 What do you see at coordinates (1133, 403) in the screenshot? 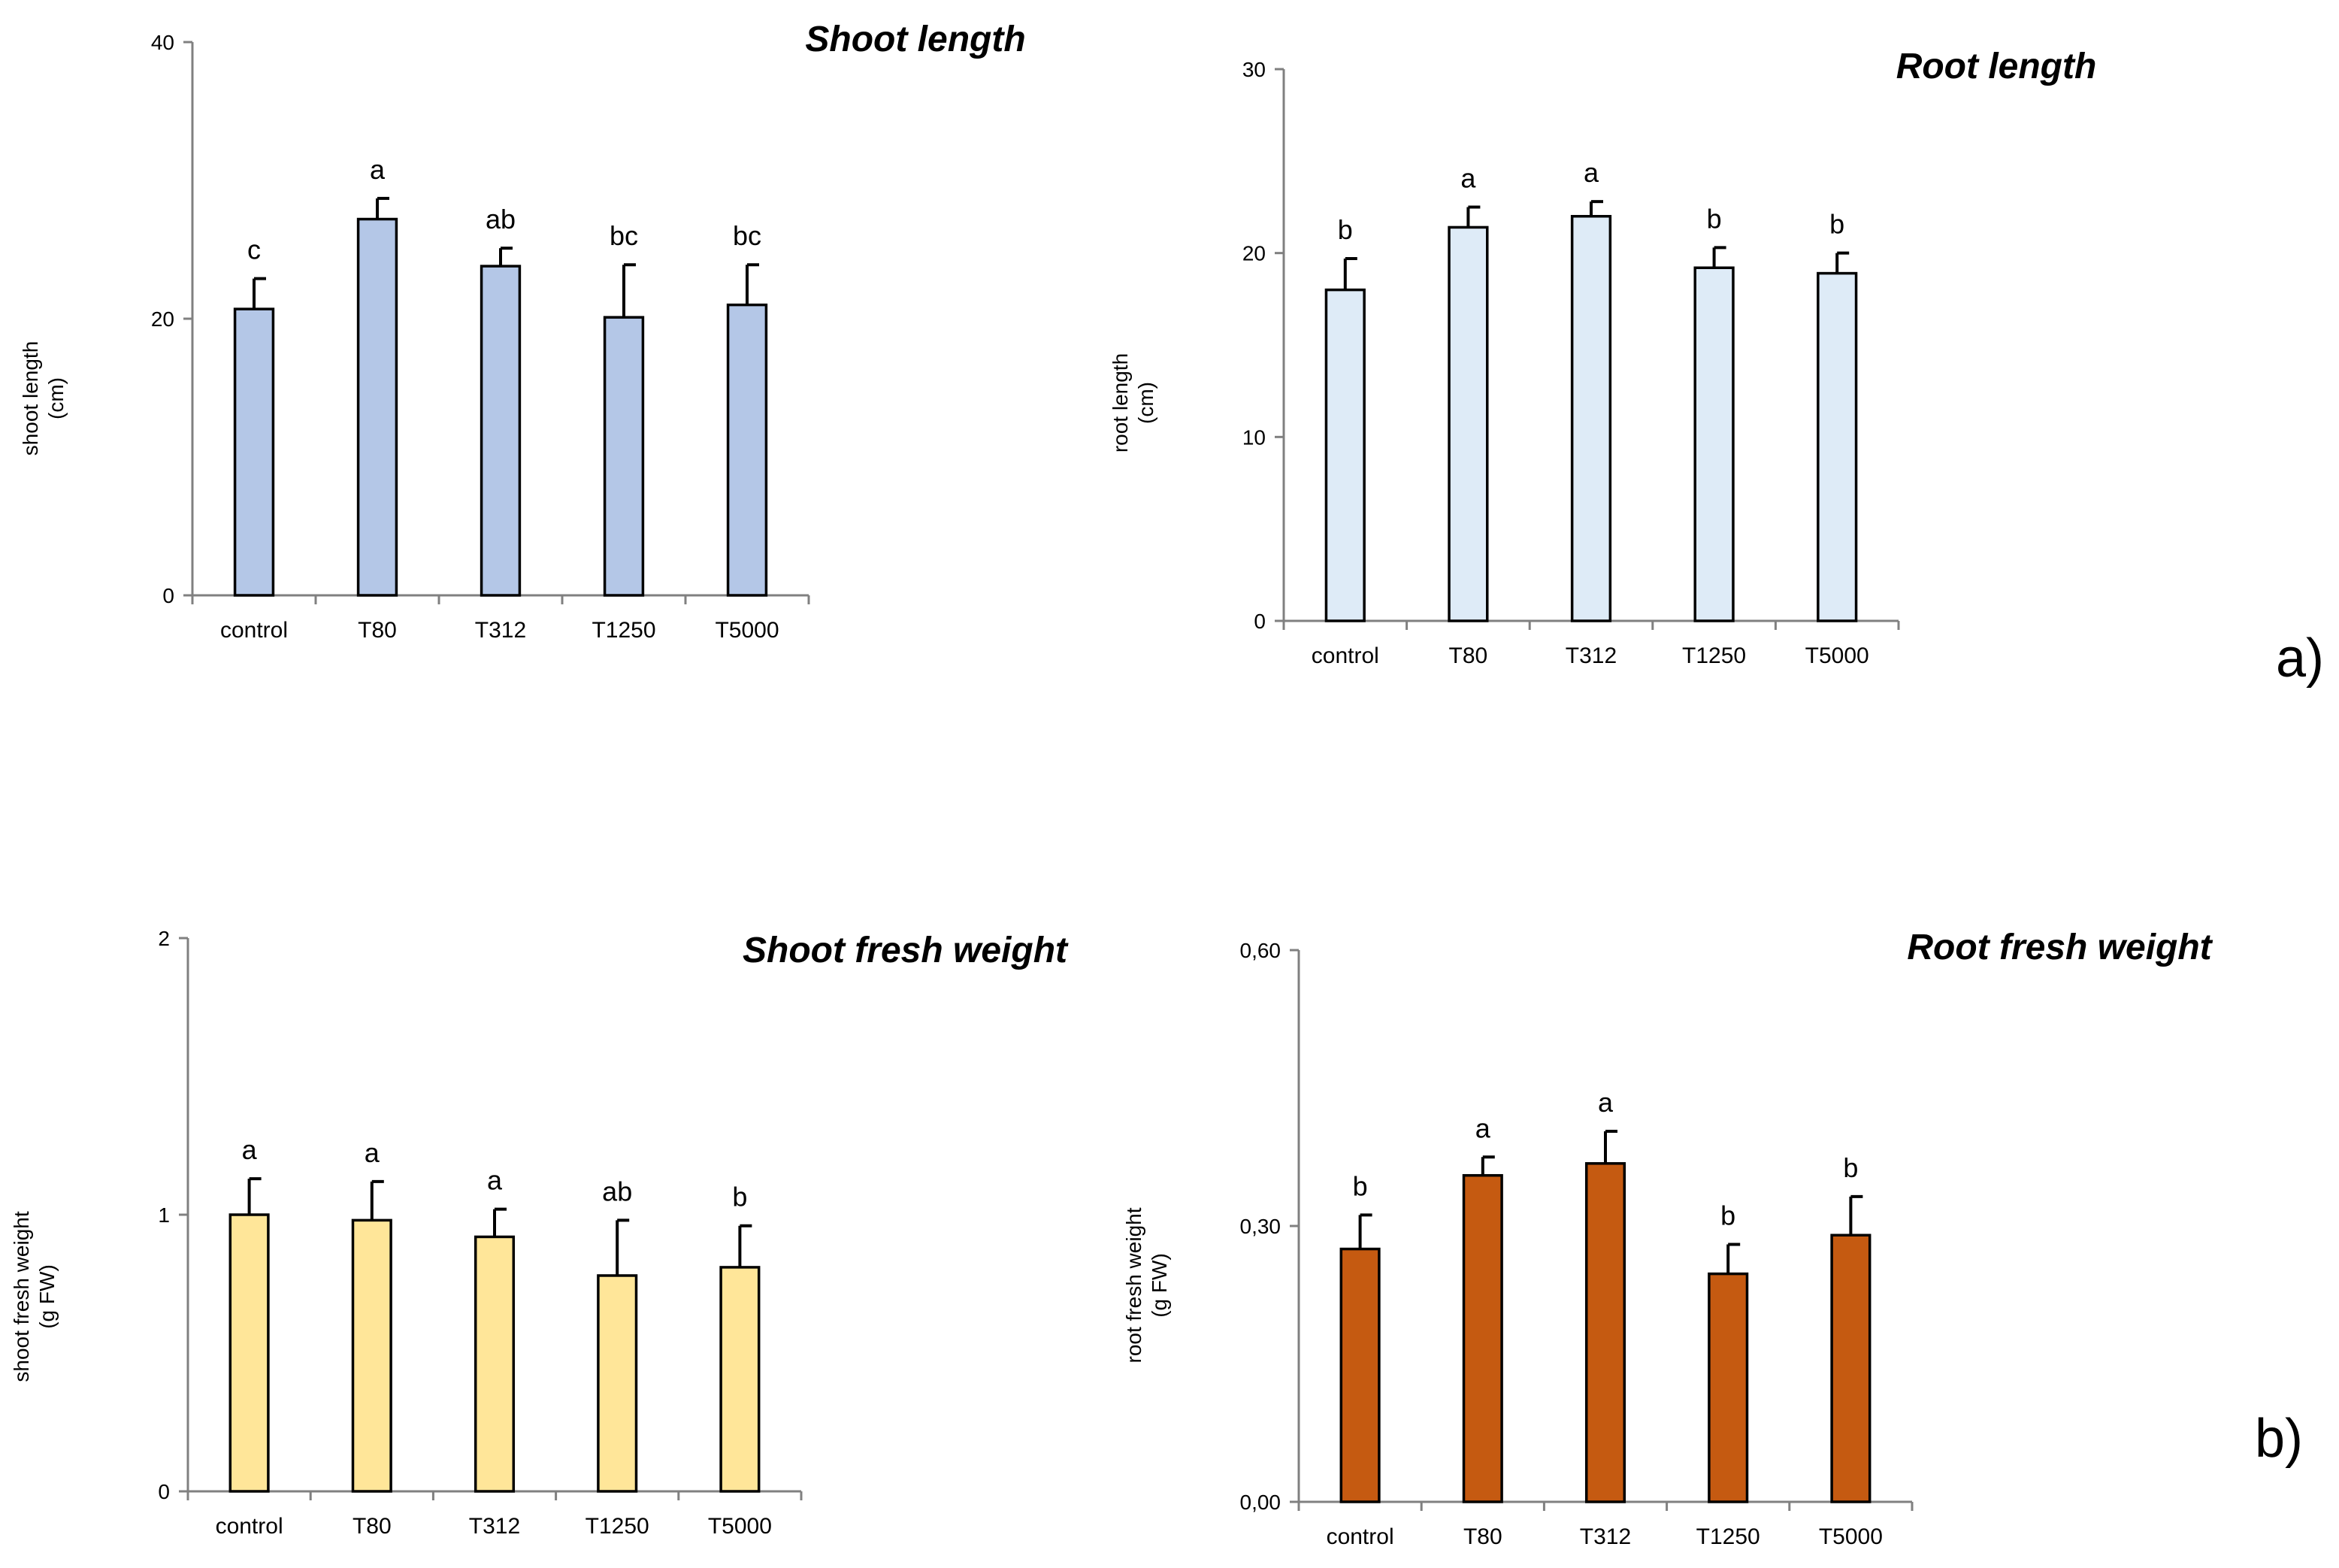
I see `y-axis-label: root length (cm)` at bounding box center [1133, 403].